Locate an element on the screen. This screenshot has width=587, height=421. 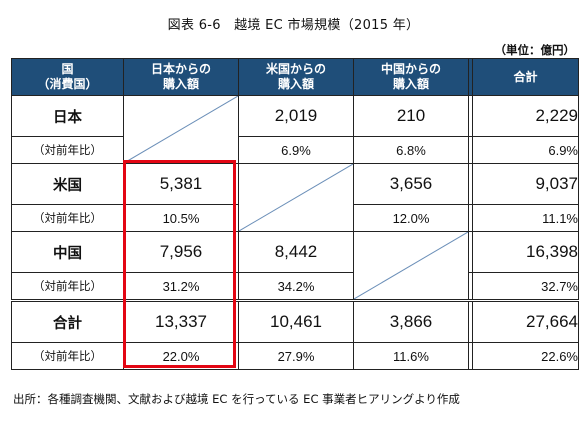
table-row-total-yoy: （対前年比） 22.0% 27.9% 11.6% 22.6% is located at coordinates (295, 356).